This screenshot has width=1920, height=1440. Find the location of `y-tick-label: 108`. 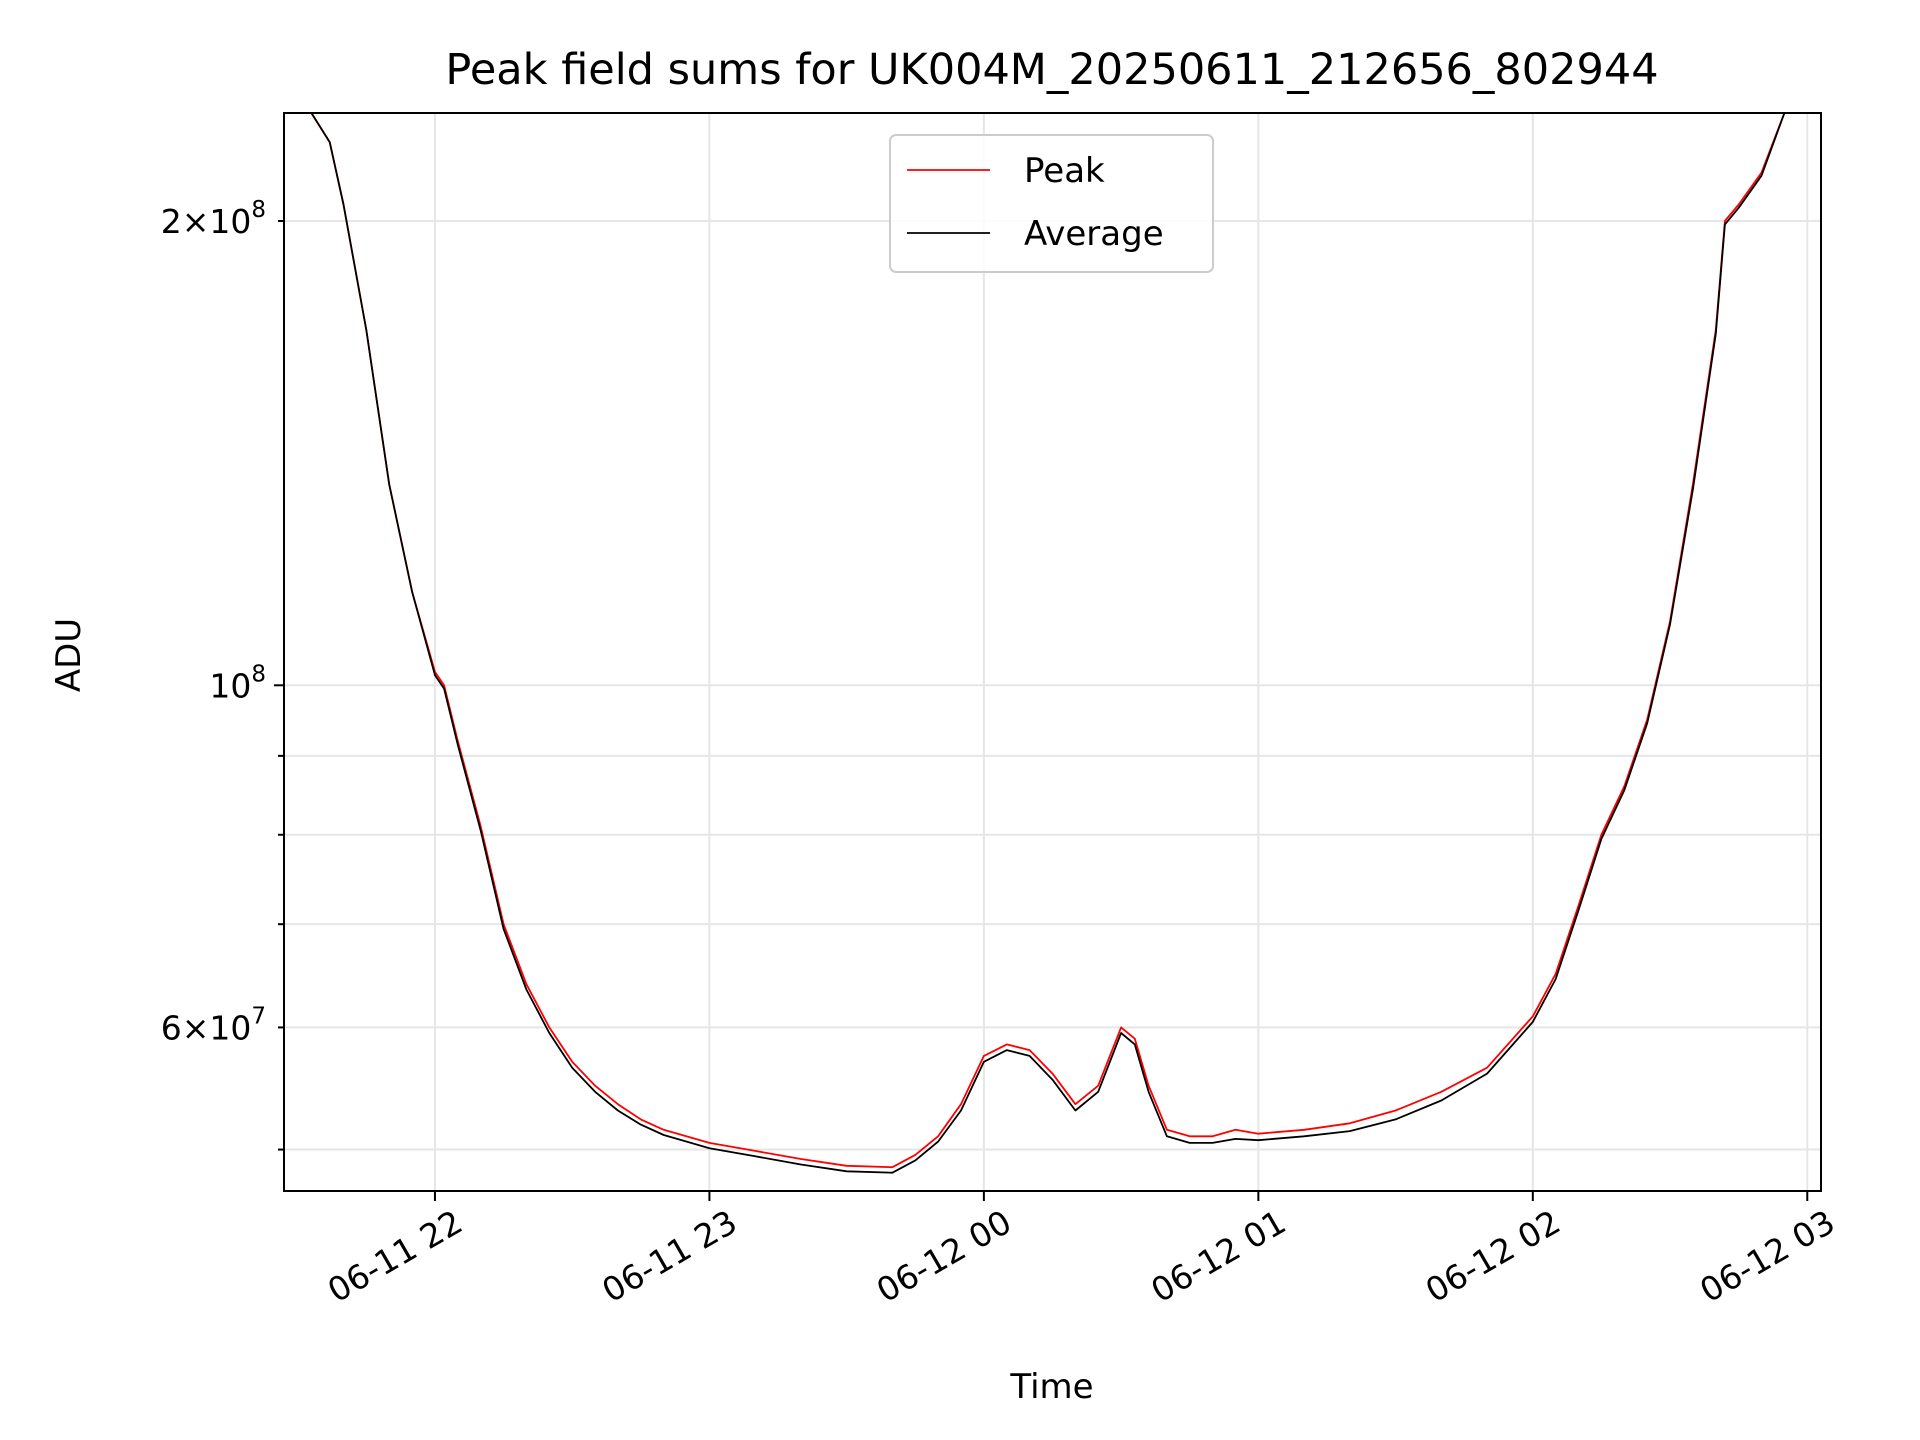

y-tick-label: 108 is located at coordinates (237, 683).